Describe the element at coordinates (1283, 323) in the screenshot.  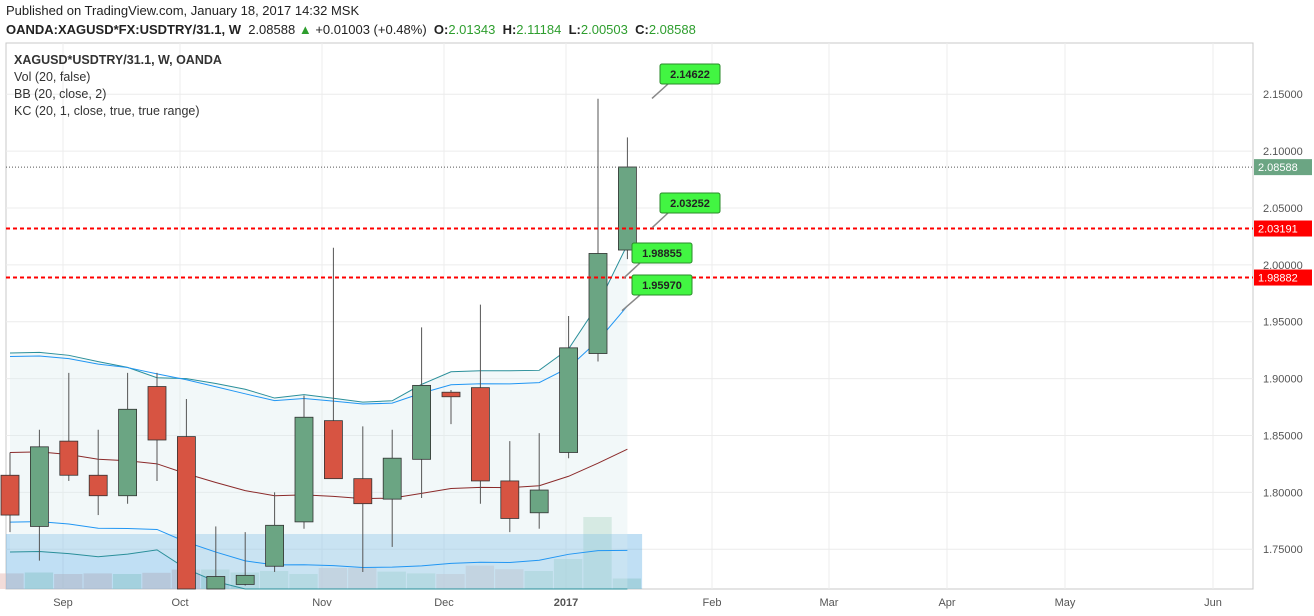
I see `y-tick-label: 1.95000` at that location.